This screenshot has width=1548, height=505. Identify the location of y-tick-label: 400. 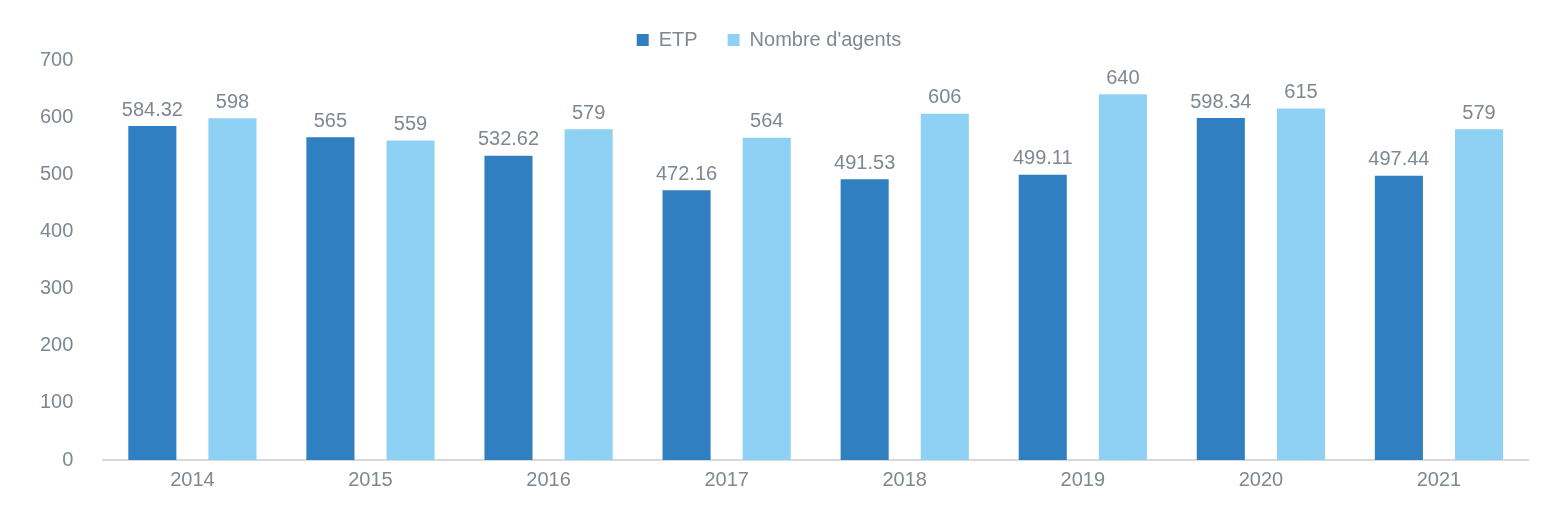
(56, 229).